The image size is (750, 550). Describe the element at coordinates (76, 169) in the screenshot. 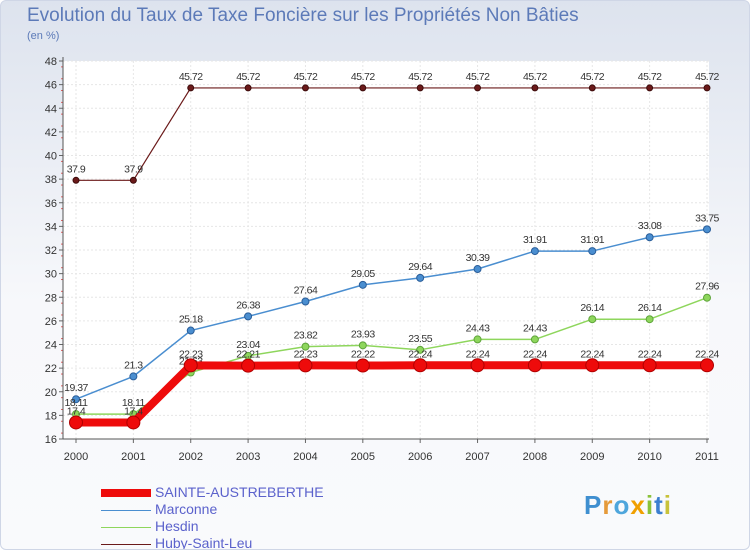

I see `data-label-huby-saint-leu: 37.9` at that location.